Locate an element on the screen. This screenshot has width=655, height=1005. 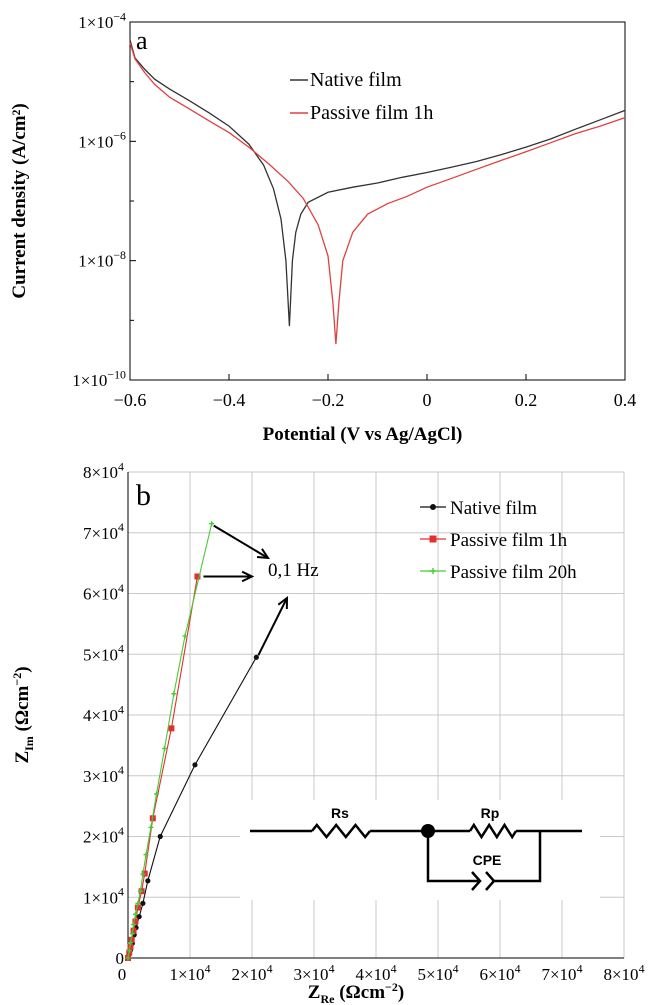
panel-b-label: b is located at coordinates (143, 495).